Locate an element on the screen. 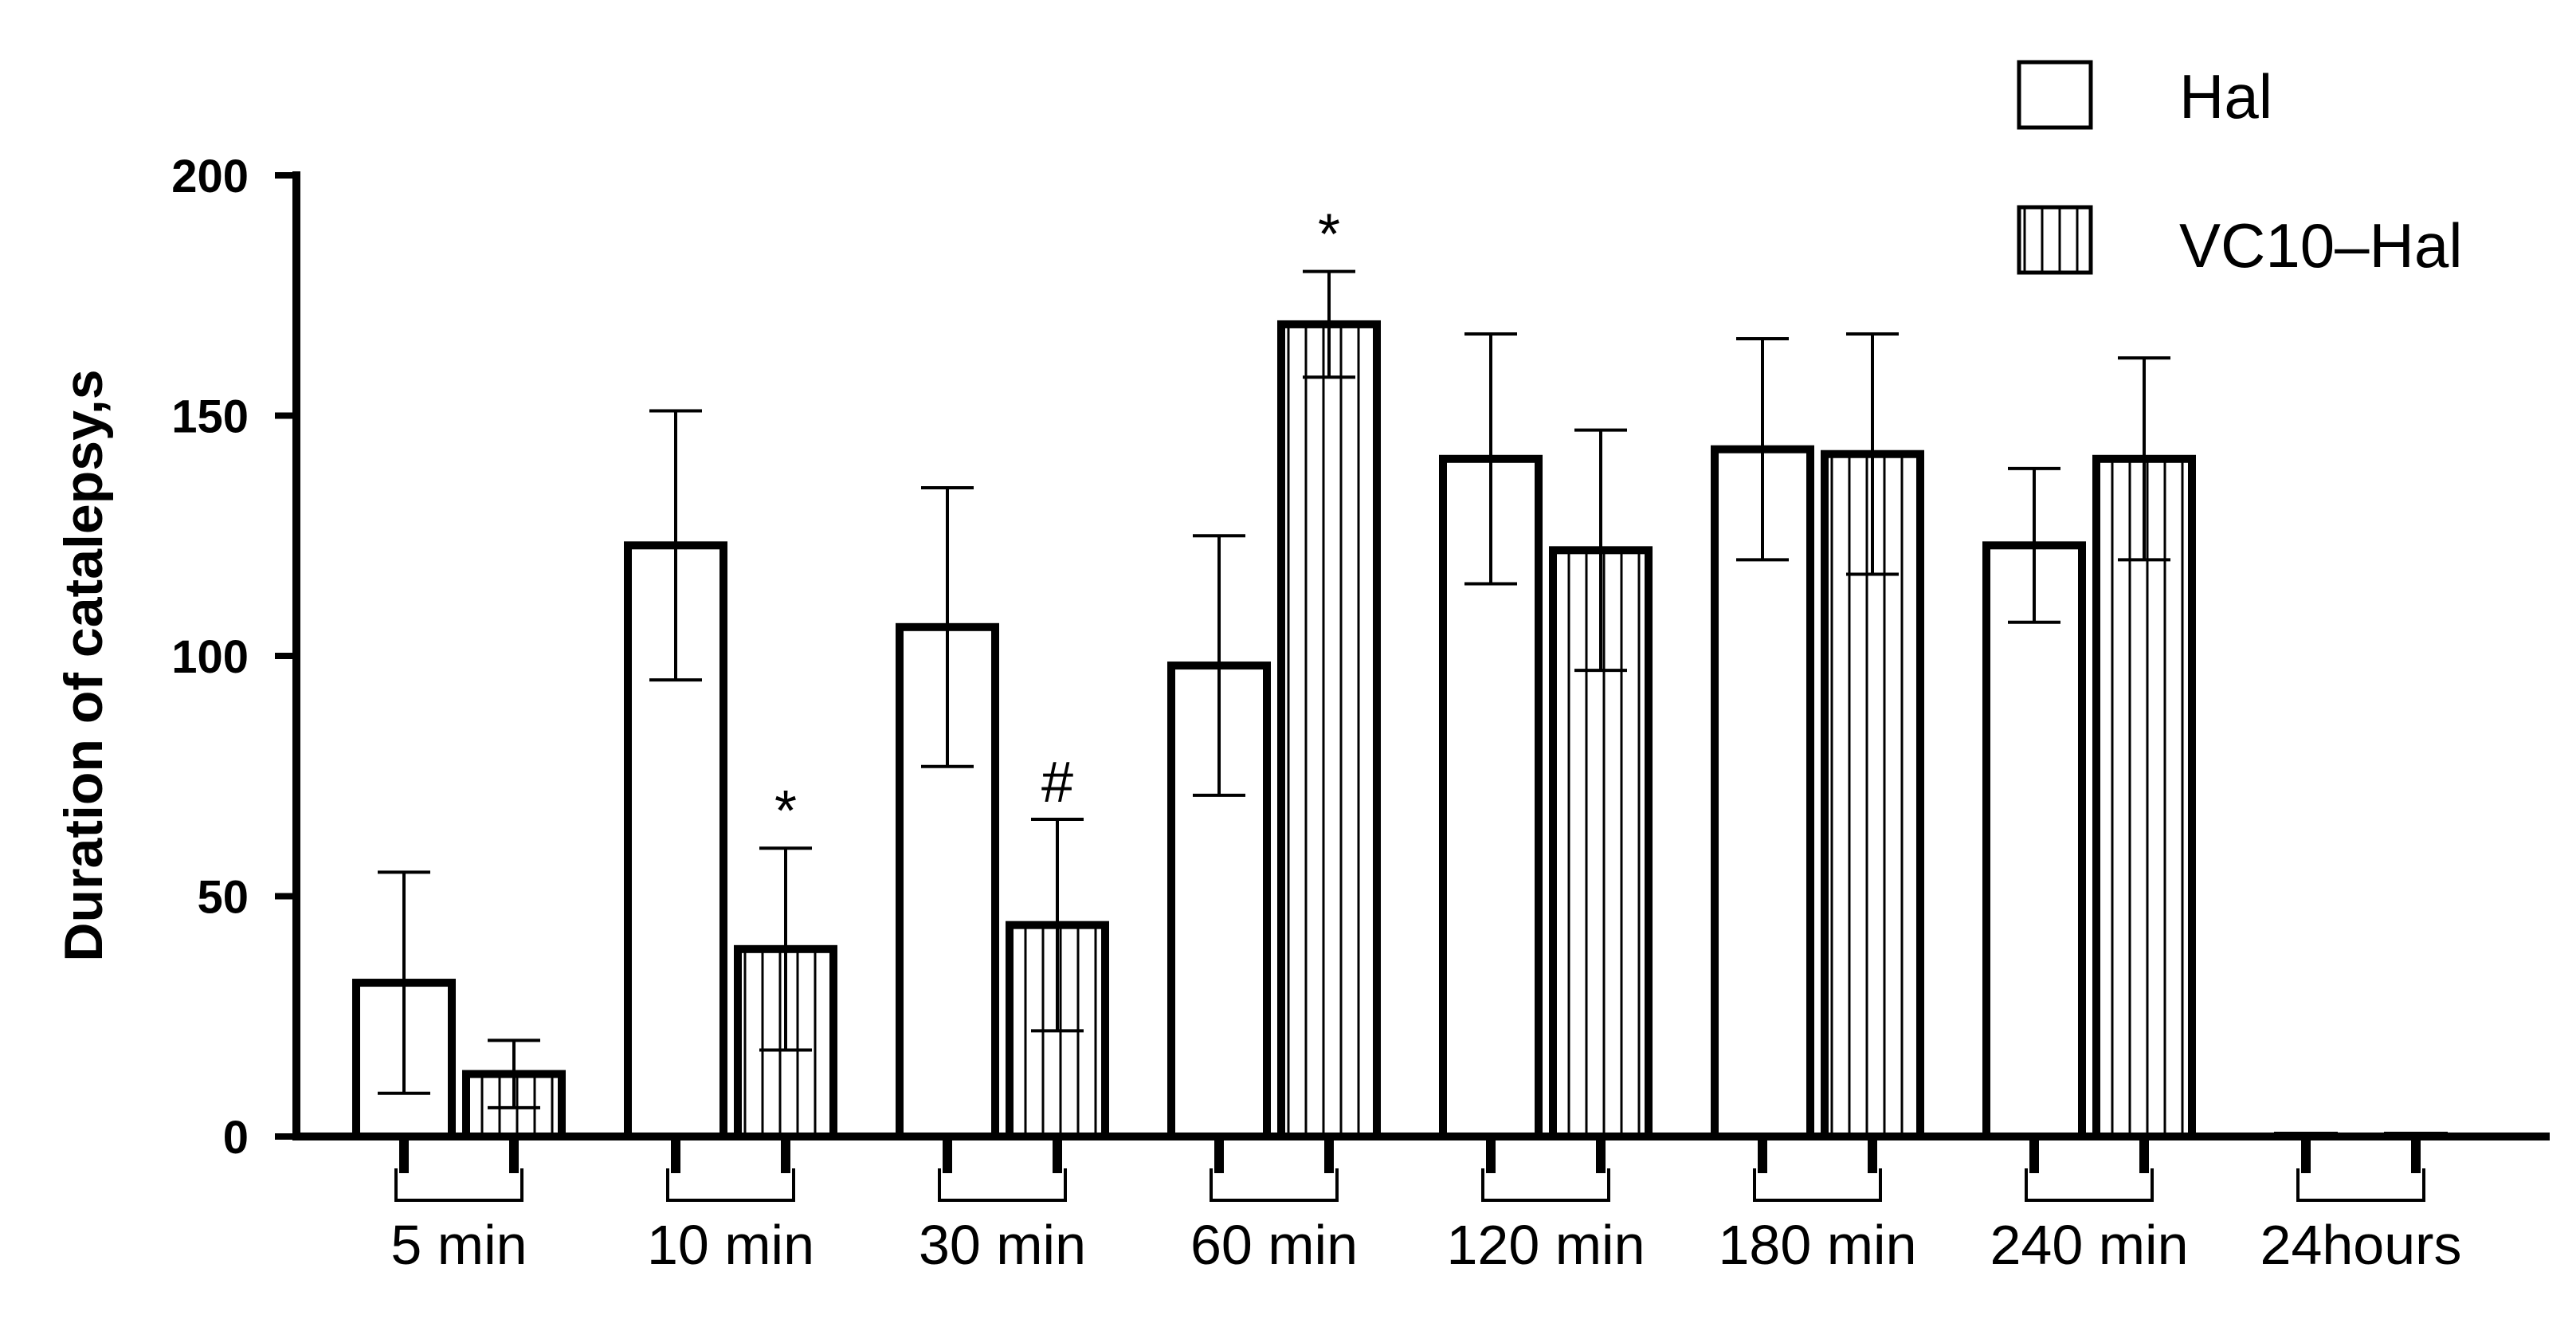 Image resolution: width=2576 pixels, height=1323 pixels. legend-swatch-vc10-hal is located at coordinates (2055, 240).